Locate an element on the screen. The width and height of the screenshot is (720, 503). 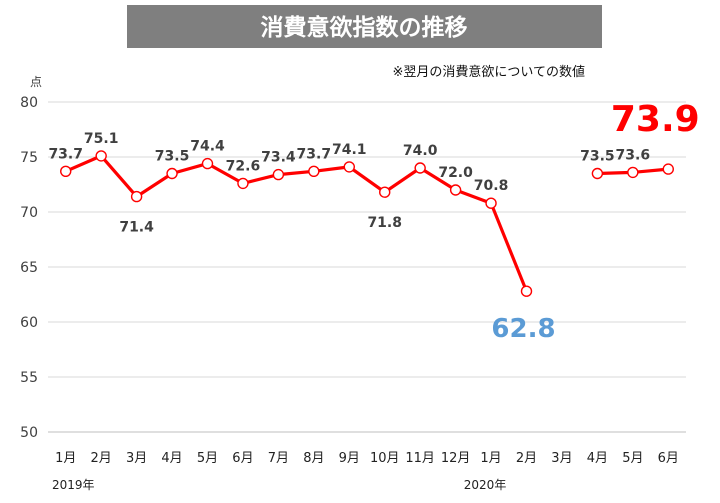
year-label-2020: 2020年 is located at coordinates (485, 485).